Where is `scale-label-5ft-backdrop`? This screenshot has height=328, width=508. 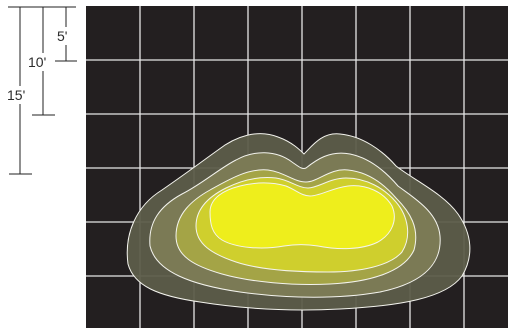 scale-label-5ft-backdrop is located at coordinates (65, 36).